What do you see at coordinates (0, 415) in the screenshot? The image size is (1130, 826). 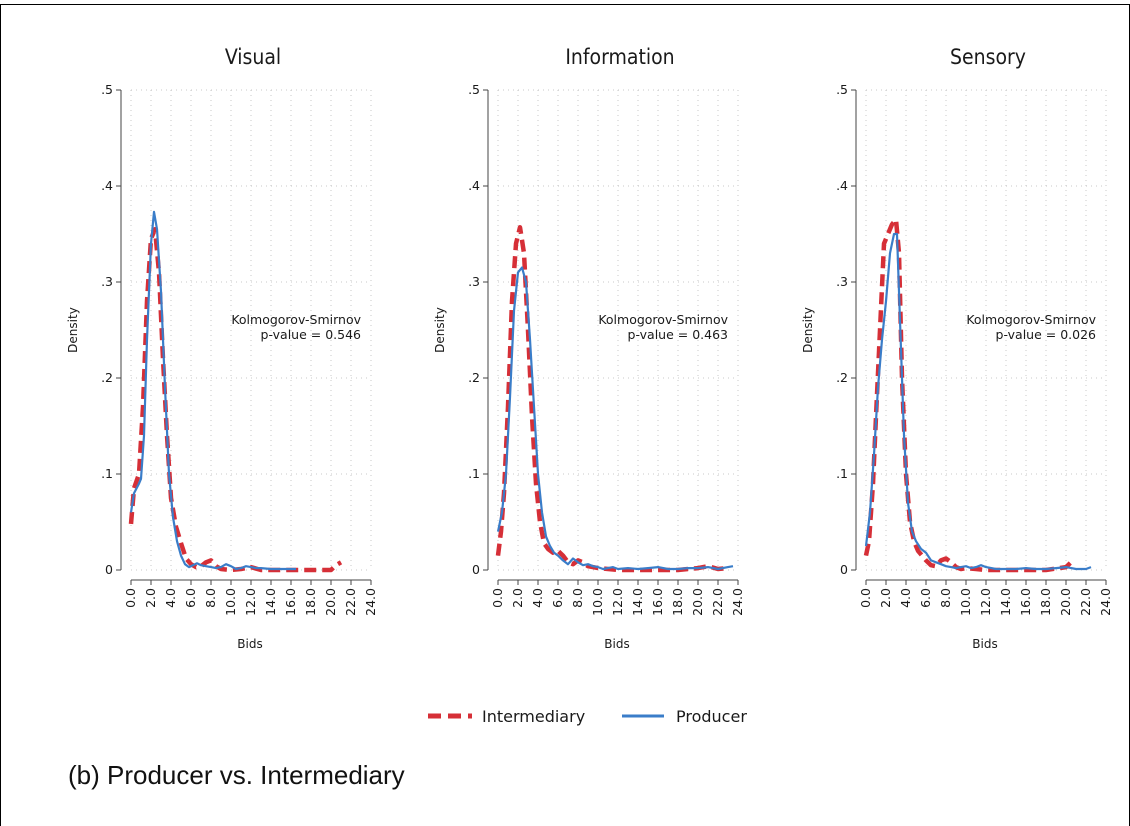 I see `figure-frame-left` at bounding box center [0, 415].